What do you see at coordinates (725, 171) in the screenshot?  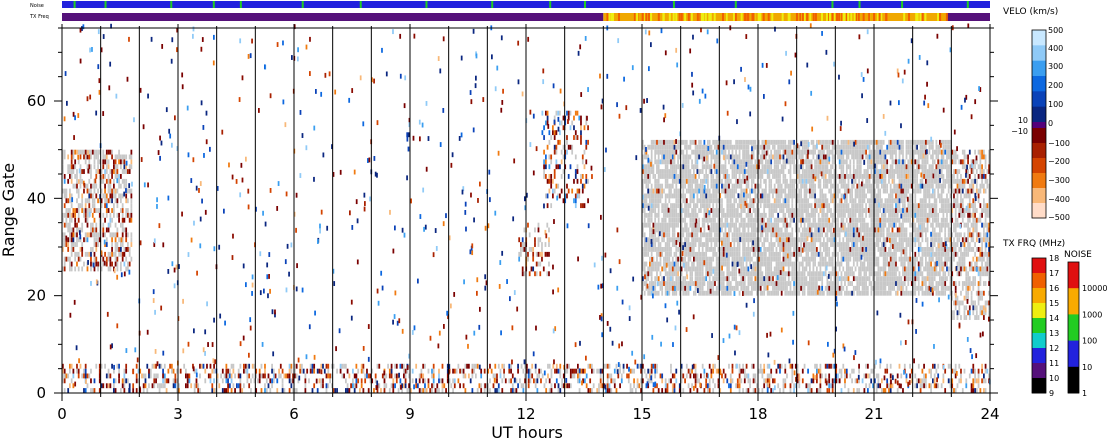 I see `data-cell-1992` at bounding box center [725, 171].